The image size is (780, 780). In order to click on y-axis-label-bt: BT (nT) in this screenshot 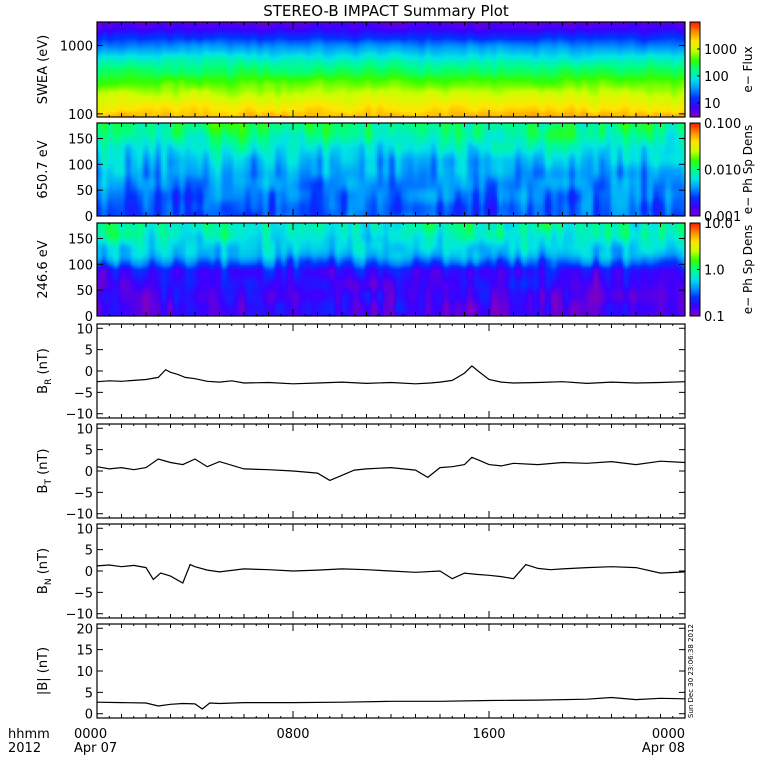, I will do `click(45, 471)`.